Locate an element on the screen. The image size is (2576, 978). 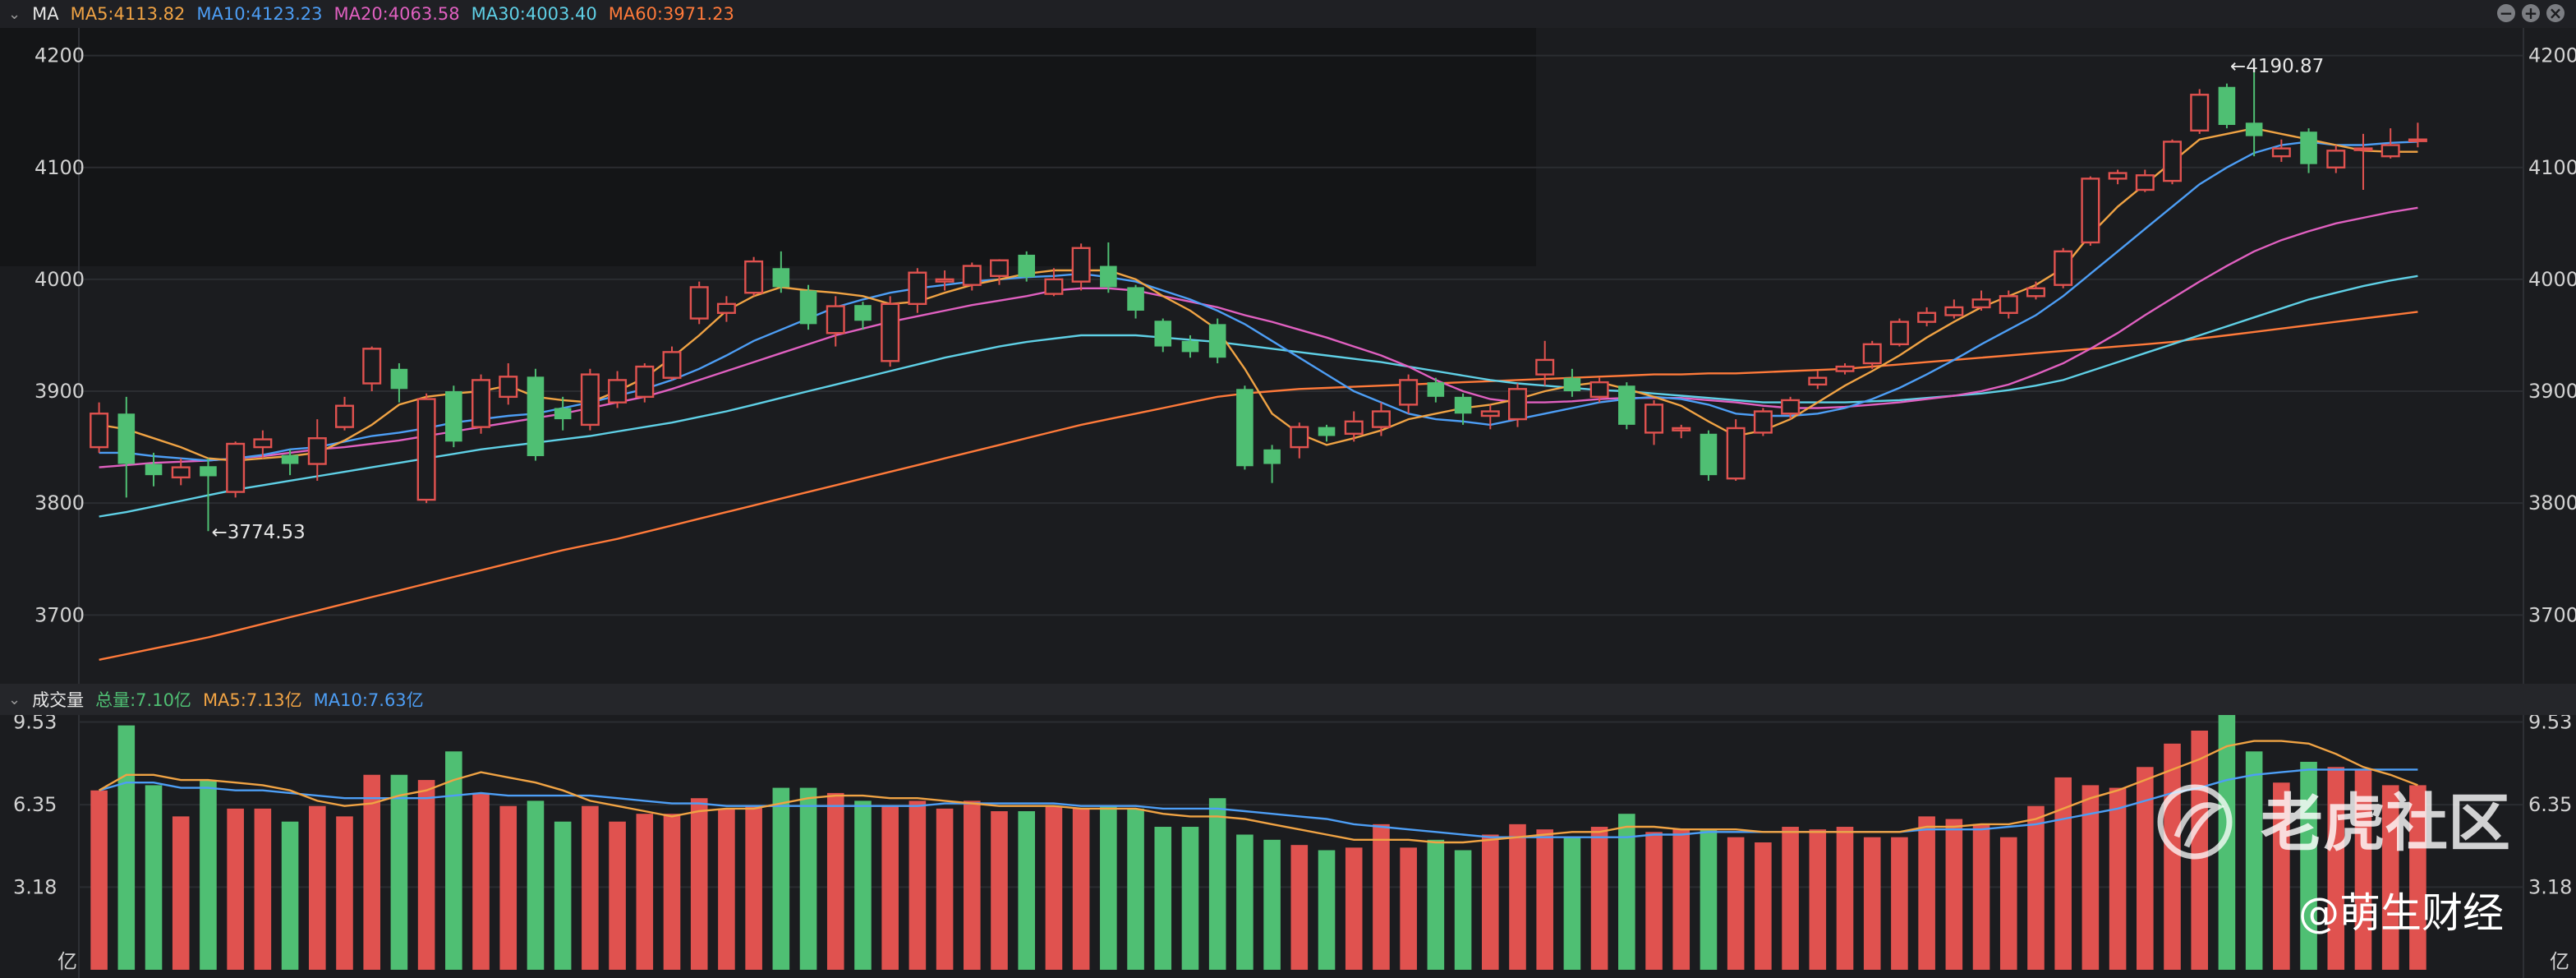
minimize-icon: − is located at coordinates (2506, 13).